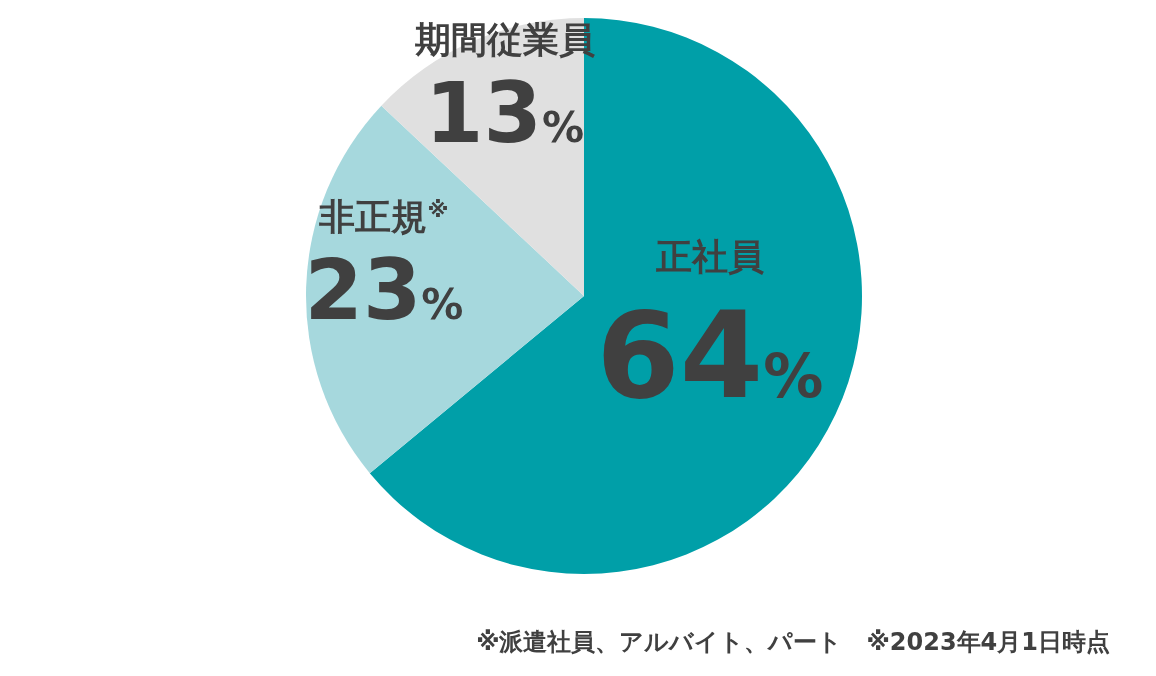 The image size is (1156, 676). Describe the element at coordinates (793, 642) in the screenshot. I see `text: ※派遣社員、アルバイト、パート ※2023年4月1日時点` at that location.